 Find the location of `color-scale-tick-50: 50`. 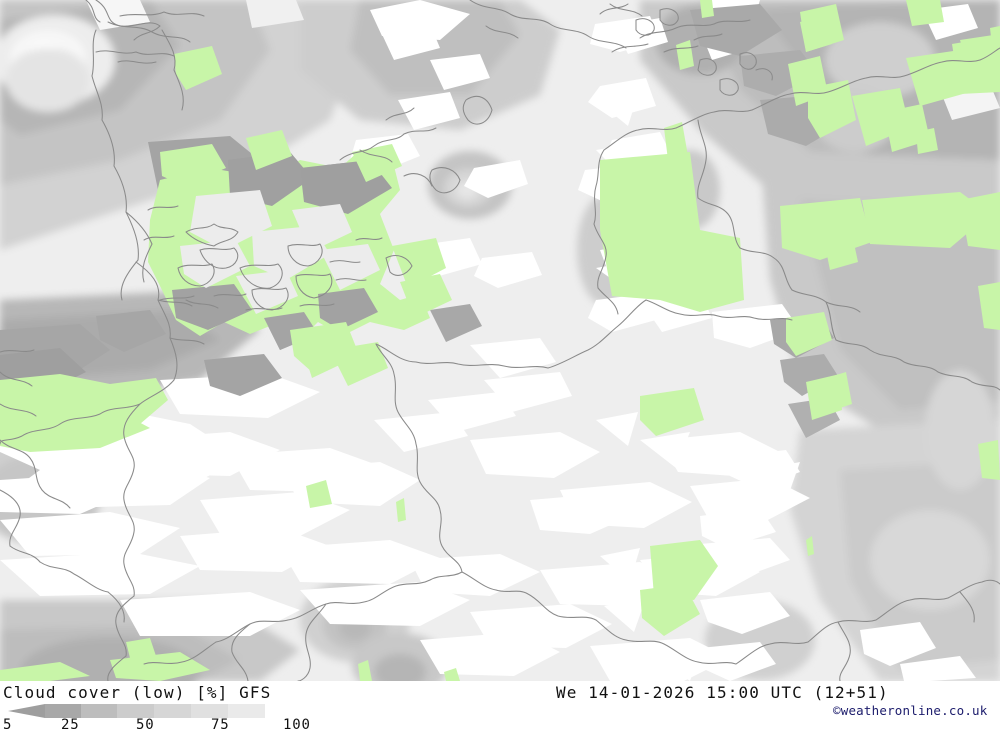

color-scale-tick-50: 50 is located at coordinates (145, 725).